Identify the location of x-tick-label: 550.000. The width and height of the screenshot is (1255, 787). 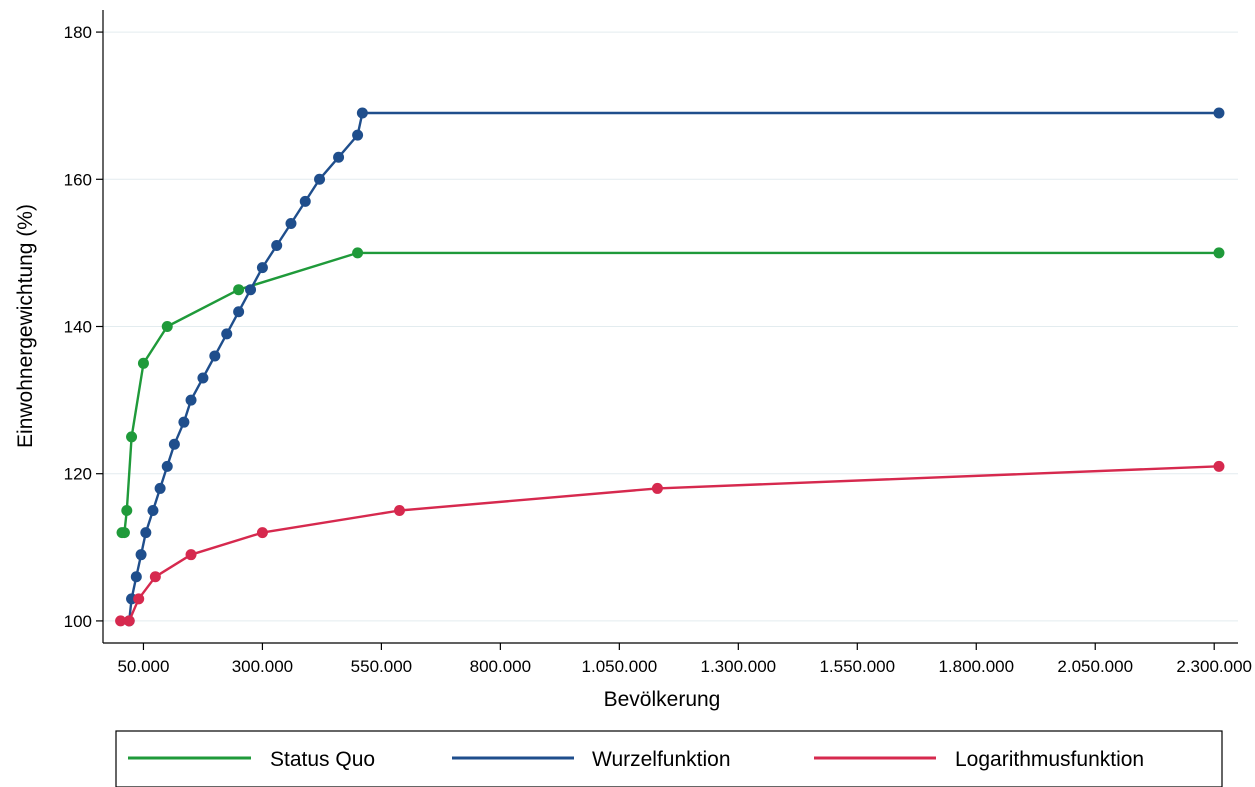
(381, 666).